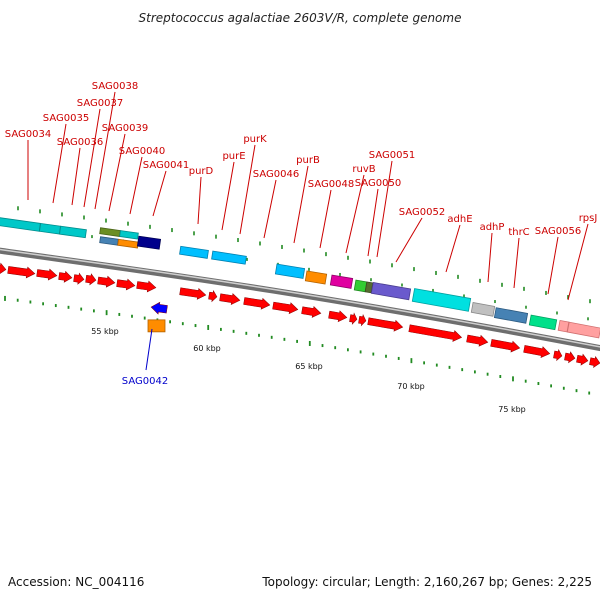  I want to click on gene-label: SAG0039, so click(125, 128).